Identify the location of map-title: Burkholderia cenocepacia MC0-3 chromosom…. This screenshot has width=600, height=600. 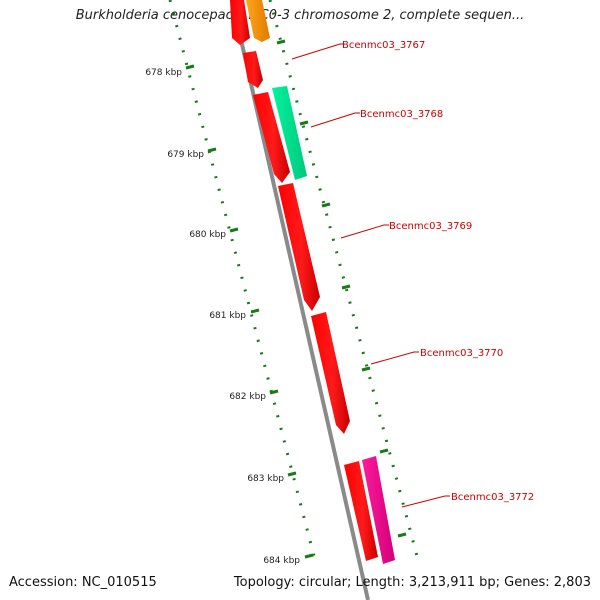
(300, 15).